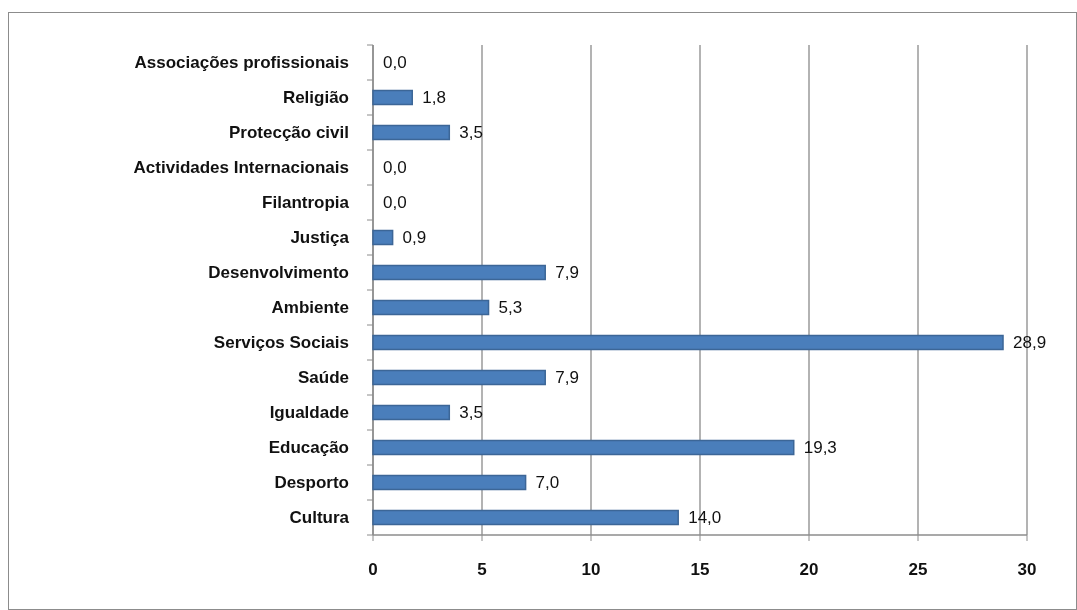 This screenshot has height=610, width=1077. What do you see at coordinates (1027, 569) in the screenshot?
I see `x-tick-label: 30` at bounding box center [1027, 569].